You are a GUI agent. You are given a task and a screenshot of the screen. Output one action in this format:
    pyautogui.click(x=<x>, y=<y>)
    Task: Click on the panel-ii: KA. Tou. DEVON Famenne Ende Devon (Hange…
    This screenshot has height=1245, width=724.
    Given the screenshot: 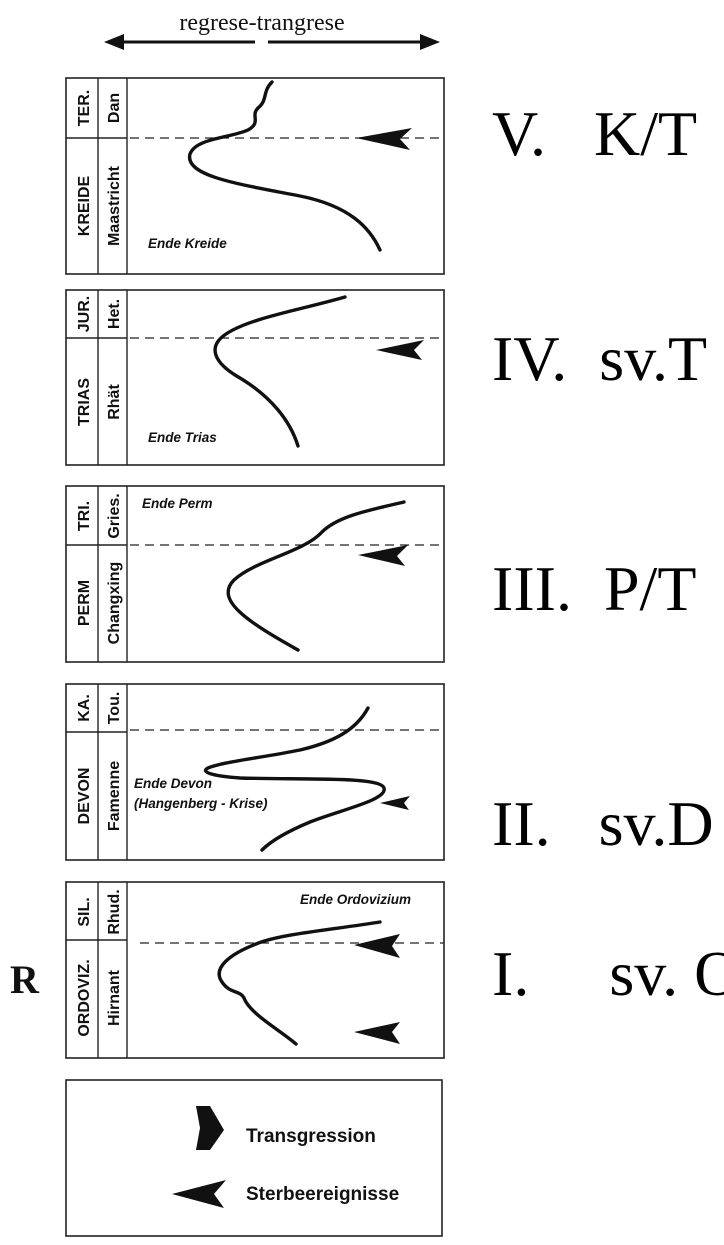 What is the action you would take?
    pyautogui.click(x=255, y=772)
    